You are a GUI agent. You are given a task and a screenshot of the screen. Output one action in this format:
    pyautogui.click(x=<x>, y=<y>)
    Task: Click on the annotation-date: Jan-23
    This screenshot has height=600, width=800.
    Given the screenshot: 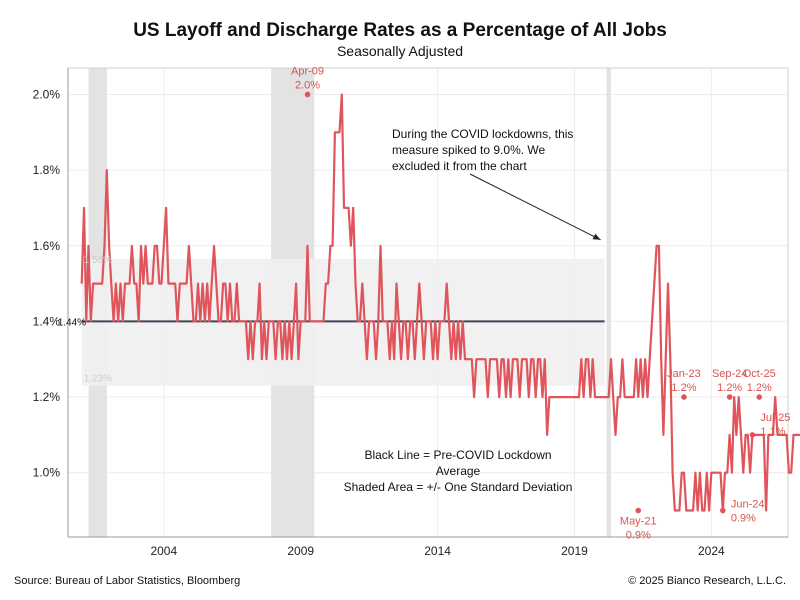 What is the action you would take?
    pyautogui.click(x=684, y=374)
    